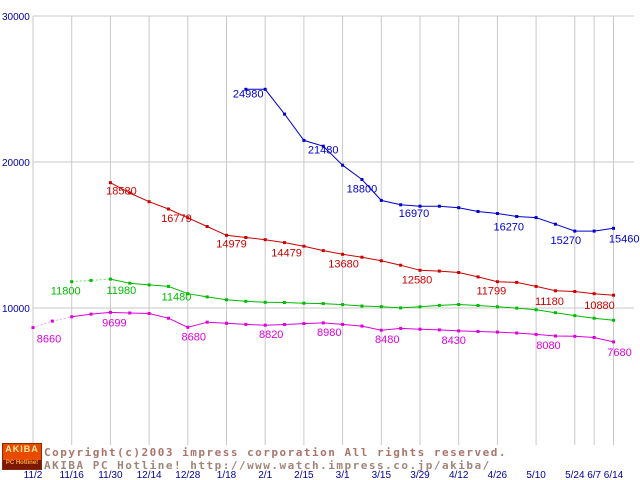  I want to click on data-label-series-green: 11800, so click(66, 292).